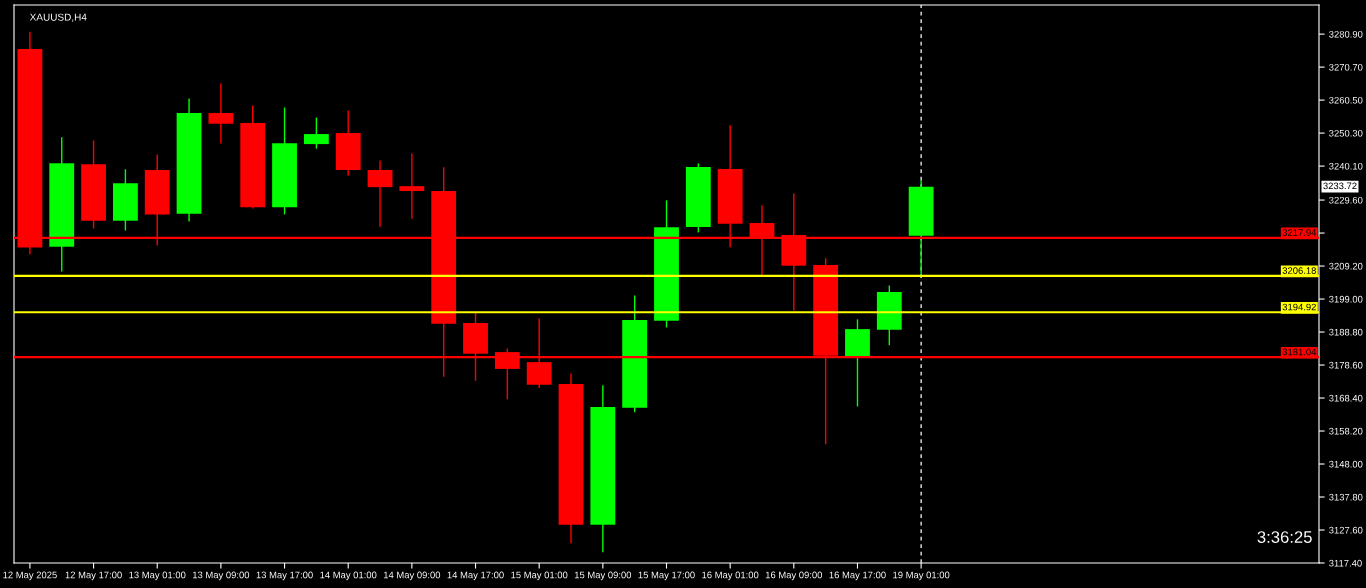 The height and width of the screenshot is (588, 1366). What do you see at coordinates (412, 576) in the screenshot?
I see `x-tick-label: 14 May 09:00` at bounding box center [412, 576].